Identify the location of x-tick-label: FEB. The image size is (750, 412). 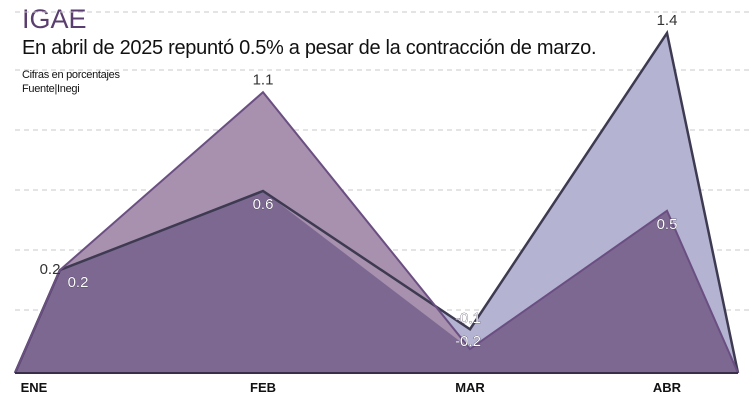
(263, 387).